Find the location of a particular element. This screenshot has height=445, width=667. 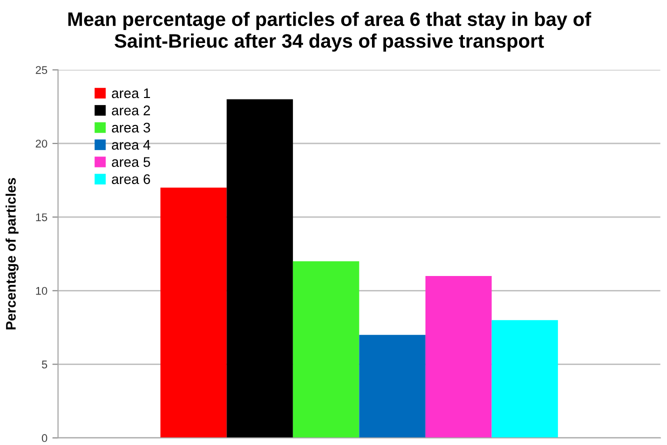

chart-title: Mean percentage of particles of area 6 that stay in bay of Saint-Brieuc after 34 days of passive transport is located at coordinates (330, 32).